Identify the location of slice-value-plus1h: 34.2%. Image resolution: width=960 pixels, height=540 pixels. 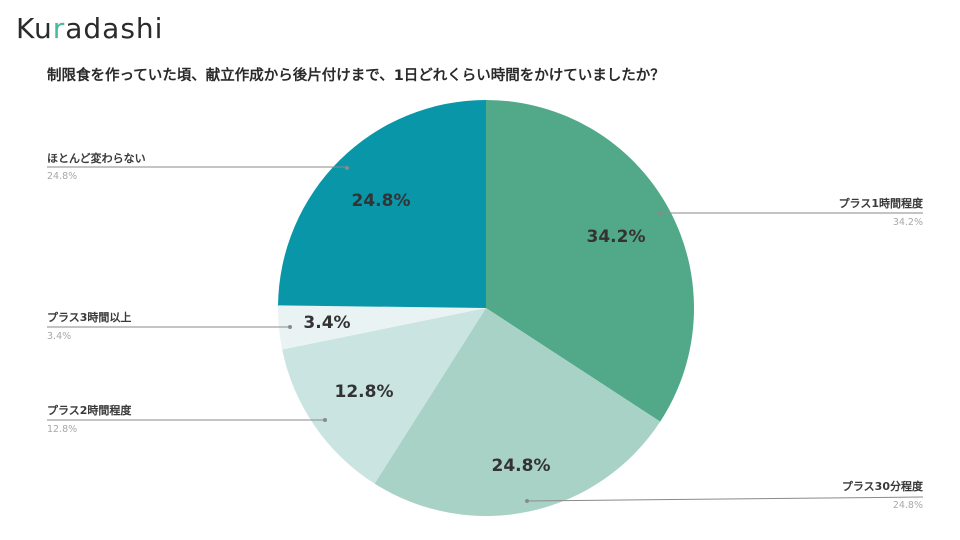
(616, 237).